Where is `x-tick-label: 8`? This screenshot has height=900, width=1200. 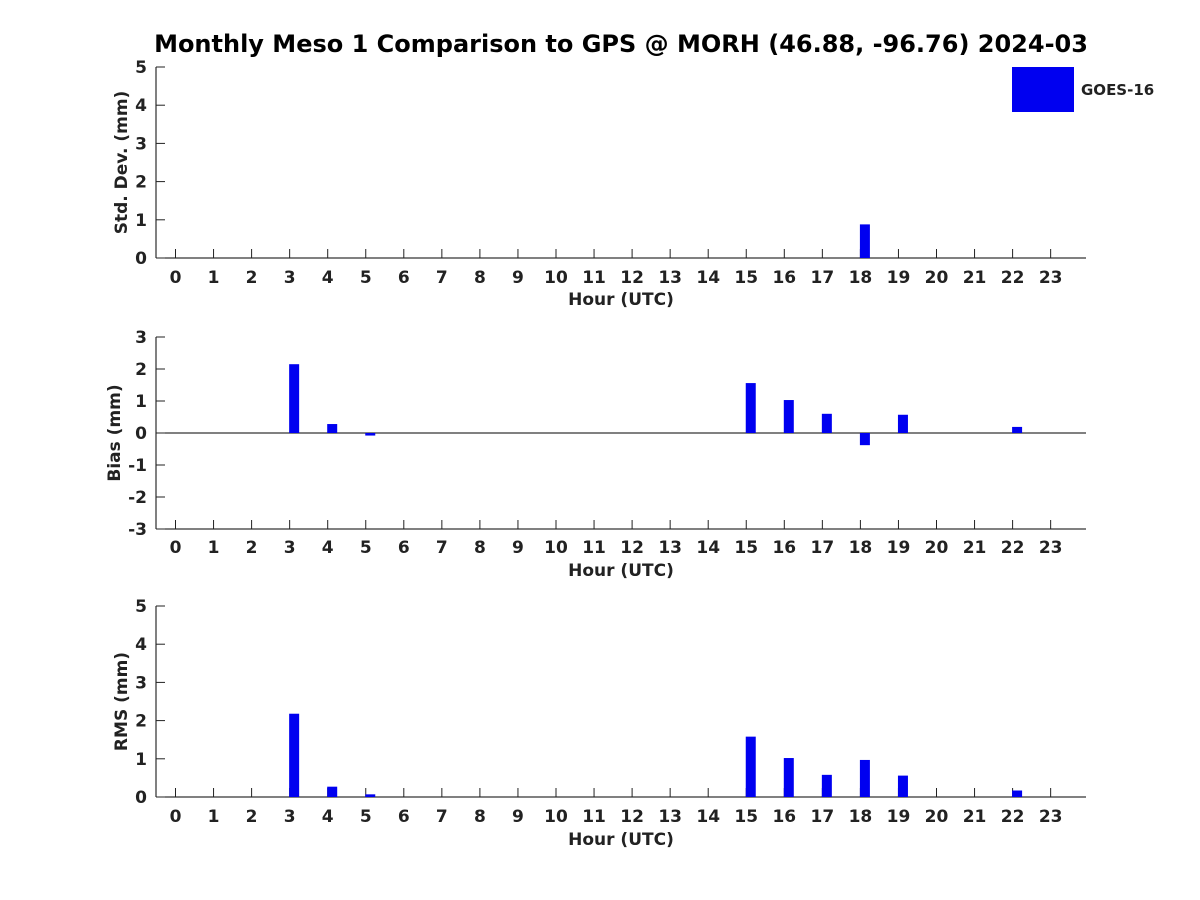 x-tick-label: 8 is located at coordinates (480, 548).